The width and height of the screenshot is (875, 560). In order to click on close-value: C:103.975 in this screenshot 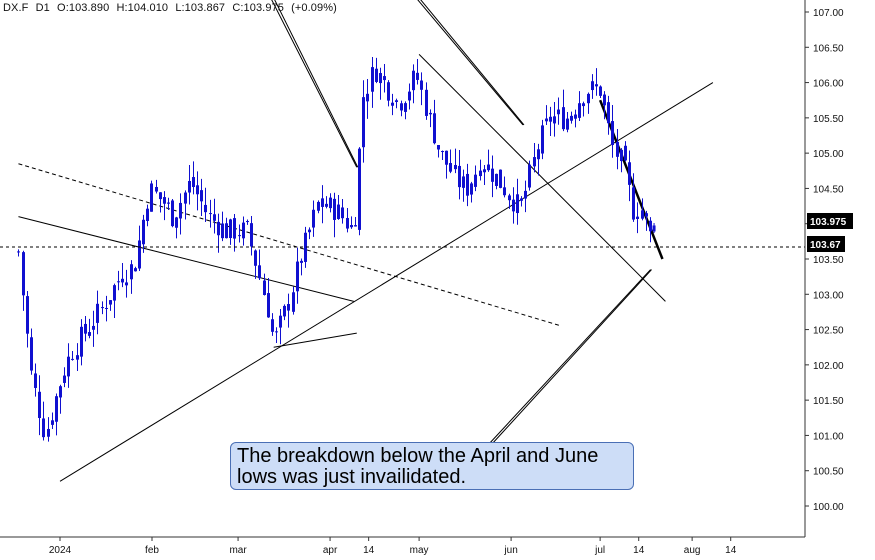, I will do `click(258, 8)`.